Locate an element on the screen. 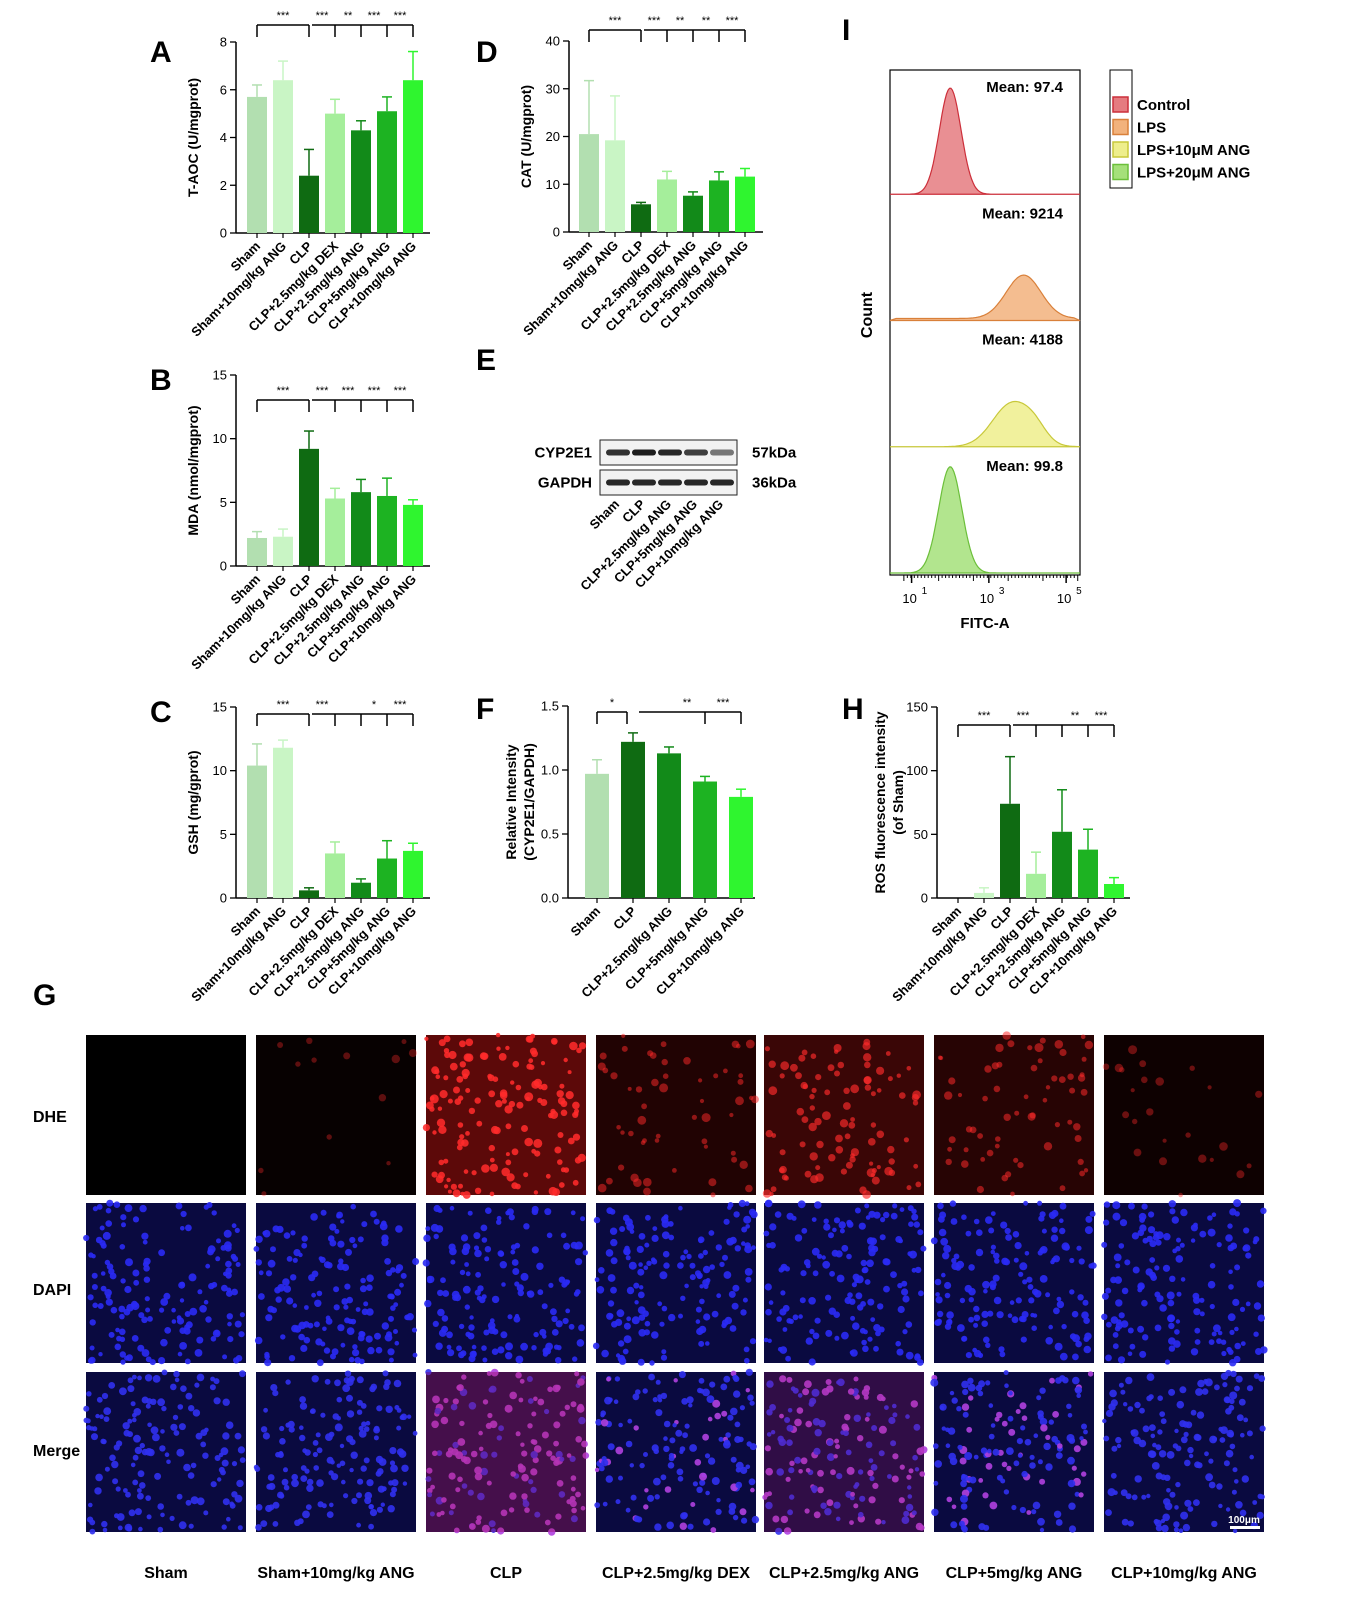 This screenshot has height=1600, width=1355. bar is located at coordinates (719, 206).